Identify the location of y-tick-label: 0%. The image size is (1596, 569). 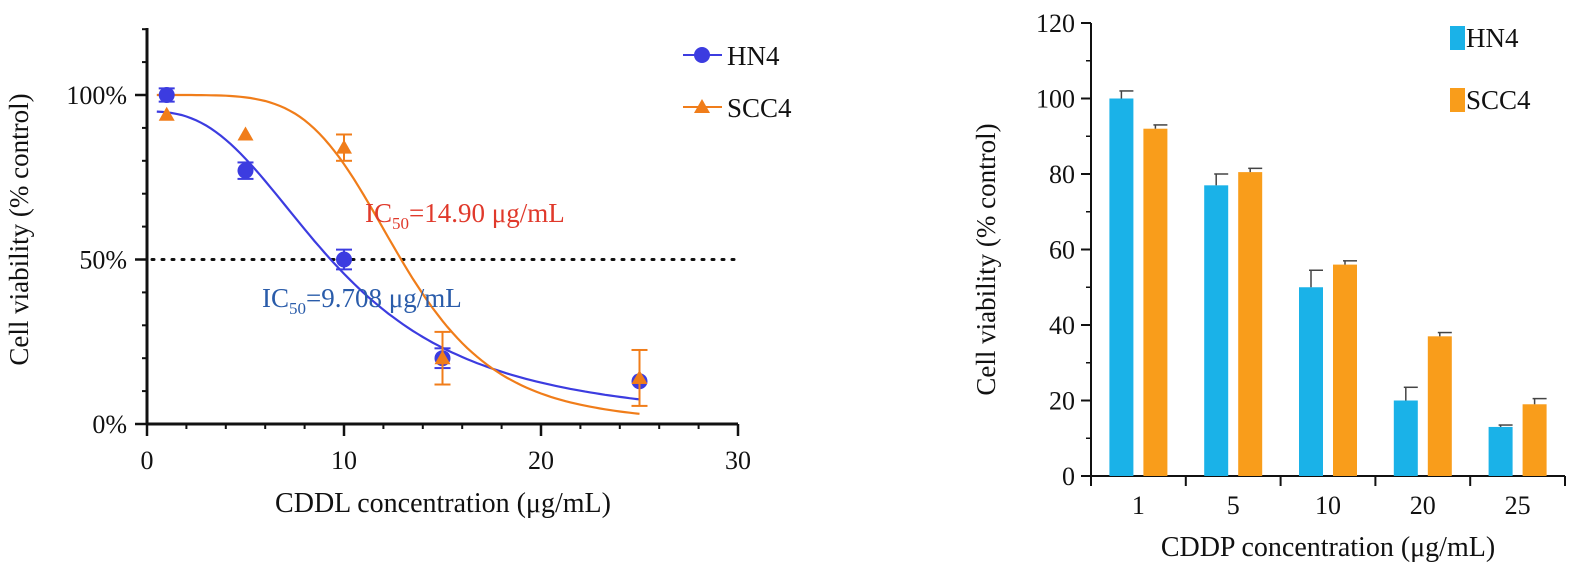
(109, 424).